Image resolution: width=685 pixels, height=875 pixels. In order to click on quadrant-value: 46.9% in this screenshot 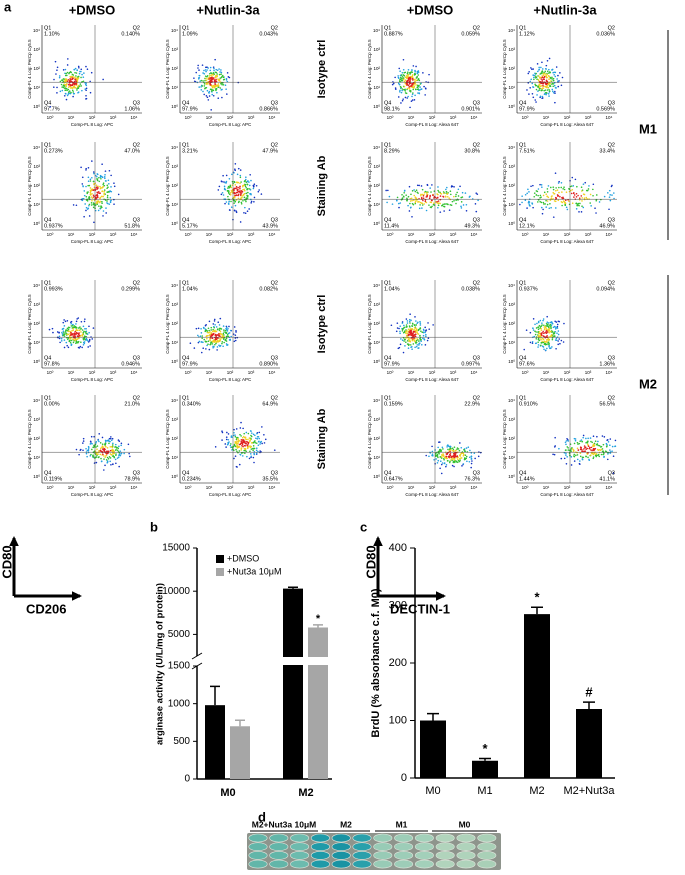, I will do `click(607, 226)`.